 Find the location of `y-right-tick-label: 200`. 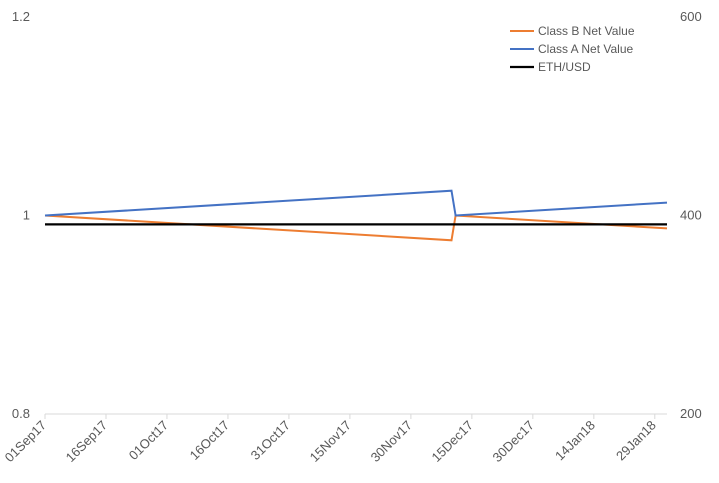

y-right-tick-label: 200 is located at coordinates (691, 413).